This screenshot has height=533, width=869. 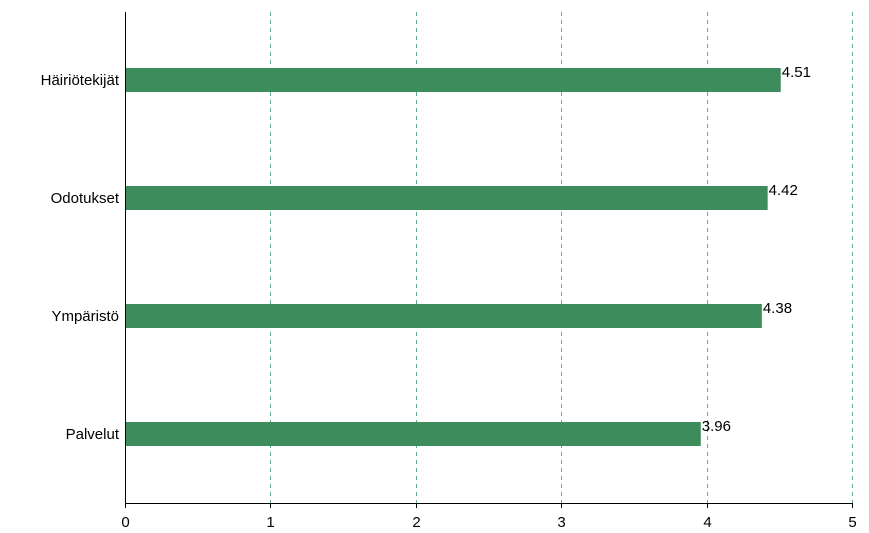 I want to click on value-label: 4.42, so click(x=783, y=190).